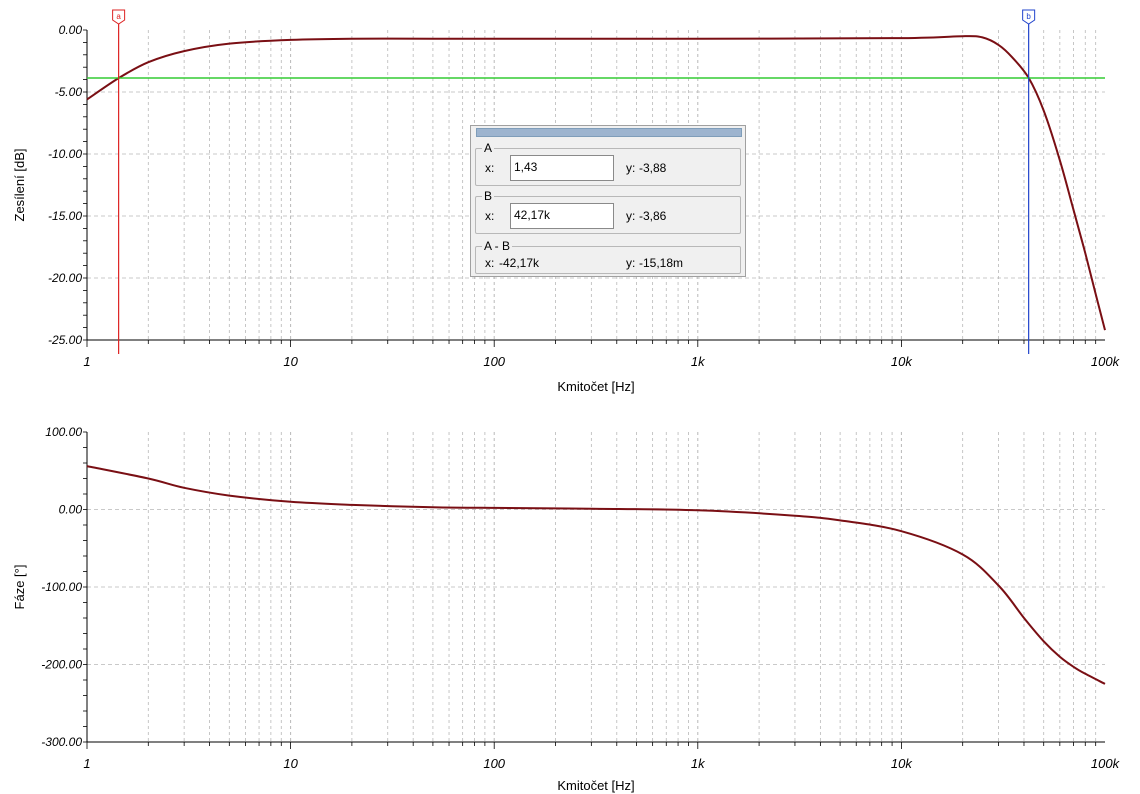 This screenshot has height=794, width=1140. What do you see at coordinates (19, 185) in the screenshot?
I see `gain-y-axis-label: Zesílení [dB]` at bounding box center [19, 185].